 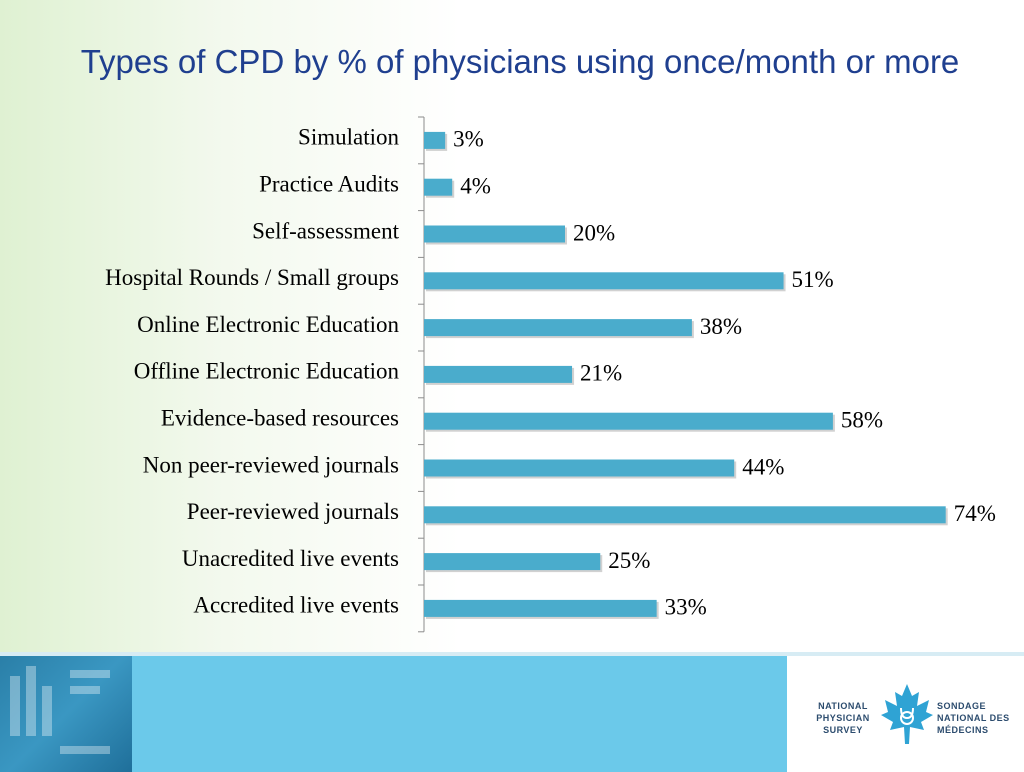 What do you see at coordinates (763, 466) in the screenshot?
I see `value-label: 44%` at bounding box center [763, 466].